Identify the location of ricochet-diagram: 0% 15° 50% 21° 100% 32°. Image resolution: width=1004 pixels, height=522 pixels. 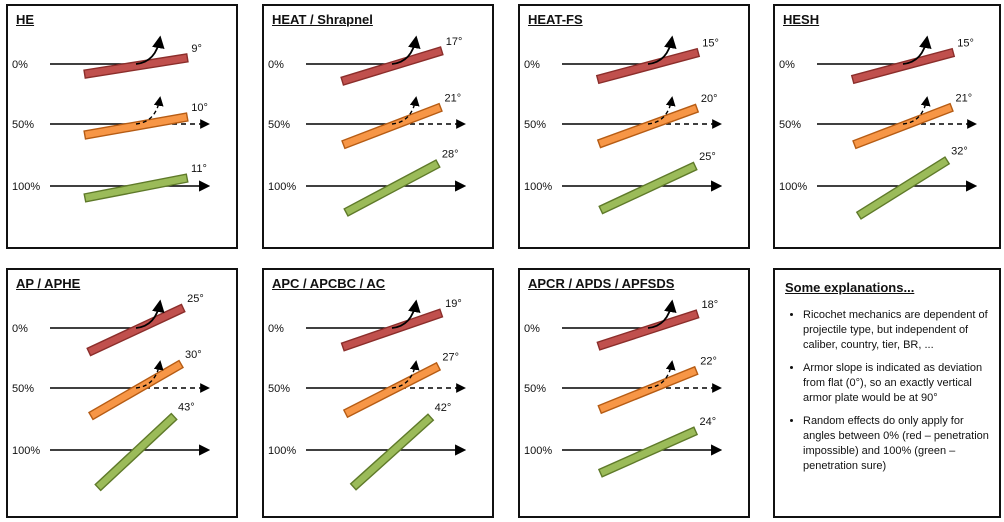
(878, 127).